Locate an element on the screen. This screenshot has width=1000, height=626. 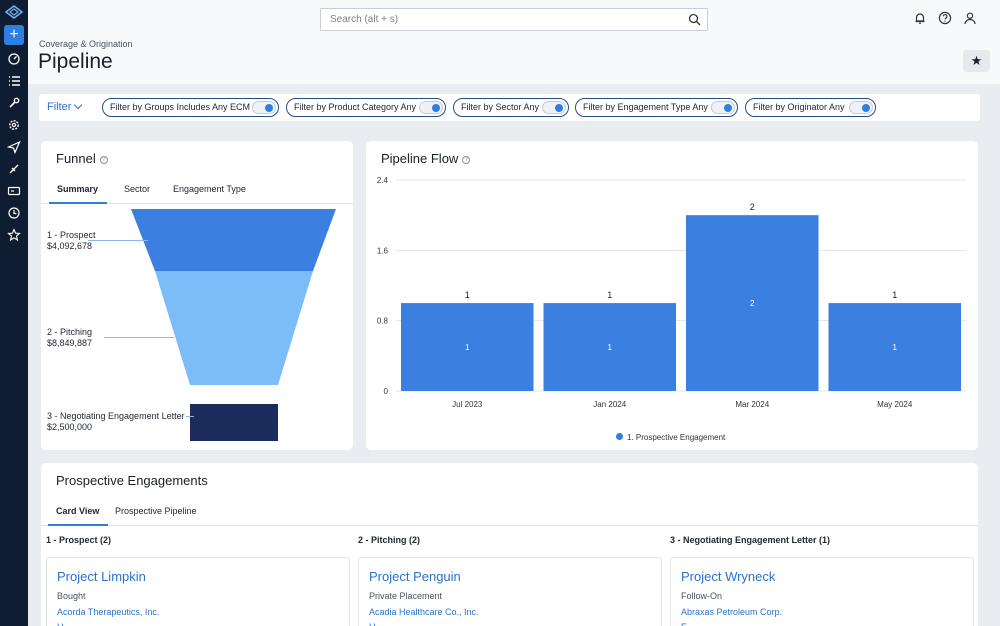
tab-sector: Sector is located at coordinates (137, 189).